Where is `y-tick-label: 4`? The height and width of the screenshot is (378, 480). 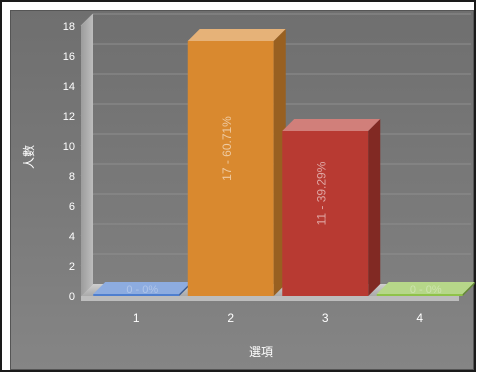 y-tick-label: 4 is located at coordinates (72, 237).